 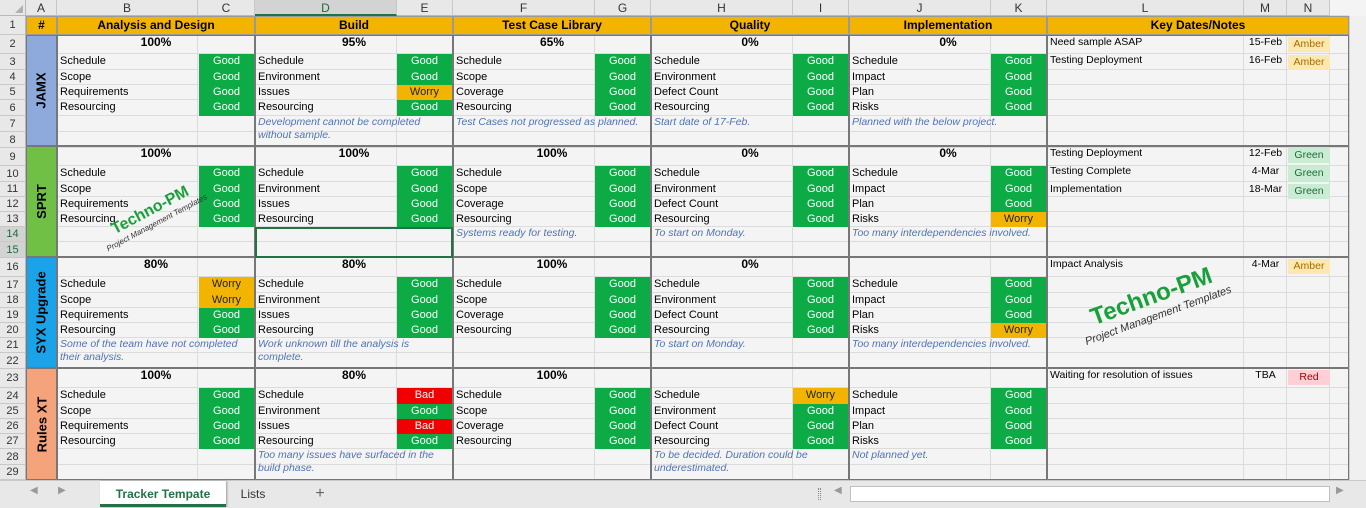 What do you see at coordinates (34, 490) in the screenshot?
I see `scroll-tabs-left-icon: ◀` at bounding box center [34, 490].